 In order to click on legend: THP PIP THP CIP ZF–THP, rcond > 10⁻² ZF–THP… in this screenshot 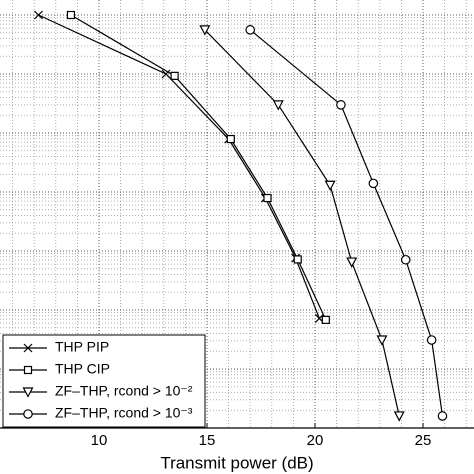, I will do `click(104, 381)`.